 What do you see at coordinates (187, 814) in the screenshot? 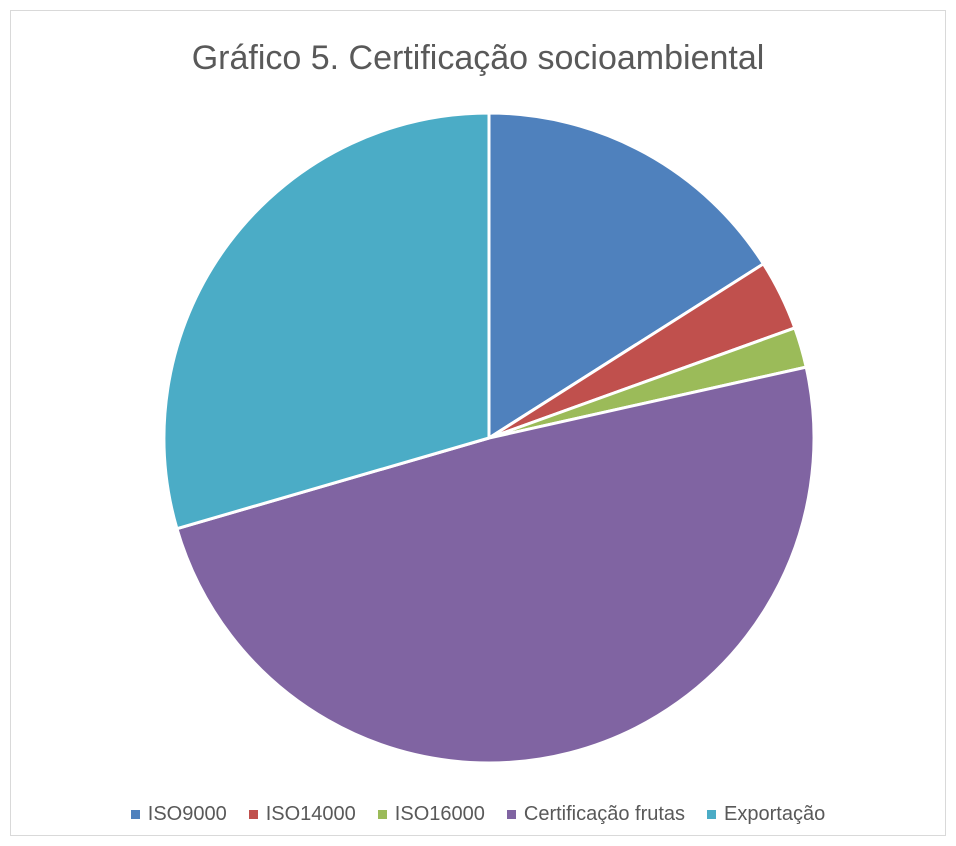
I see `legend-label: ISO9000` at bounding box center [187, 814].